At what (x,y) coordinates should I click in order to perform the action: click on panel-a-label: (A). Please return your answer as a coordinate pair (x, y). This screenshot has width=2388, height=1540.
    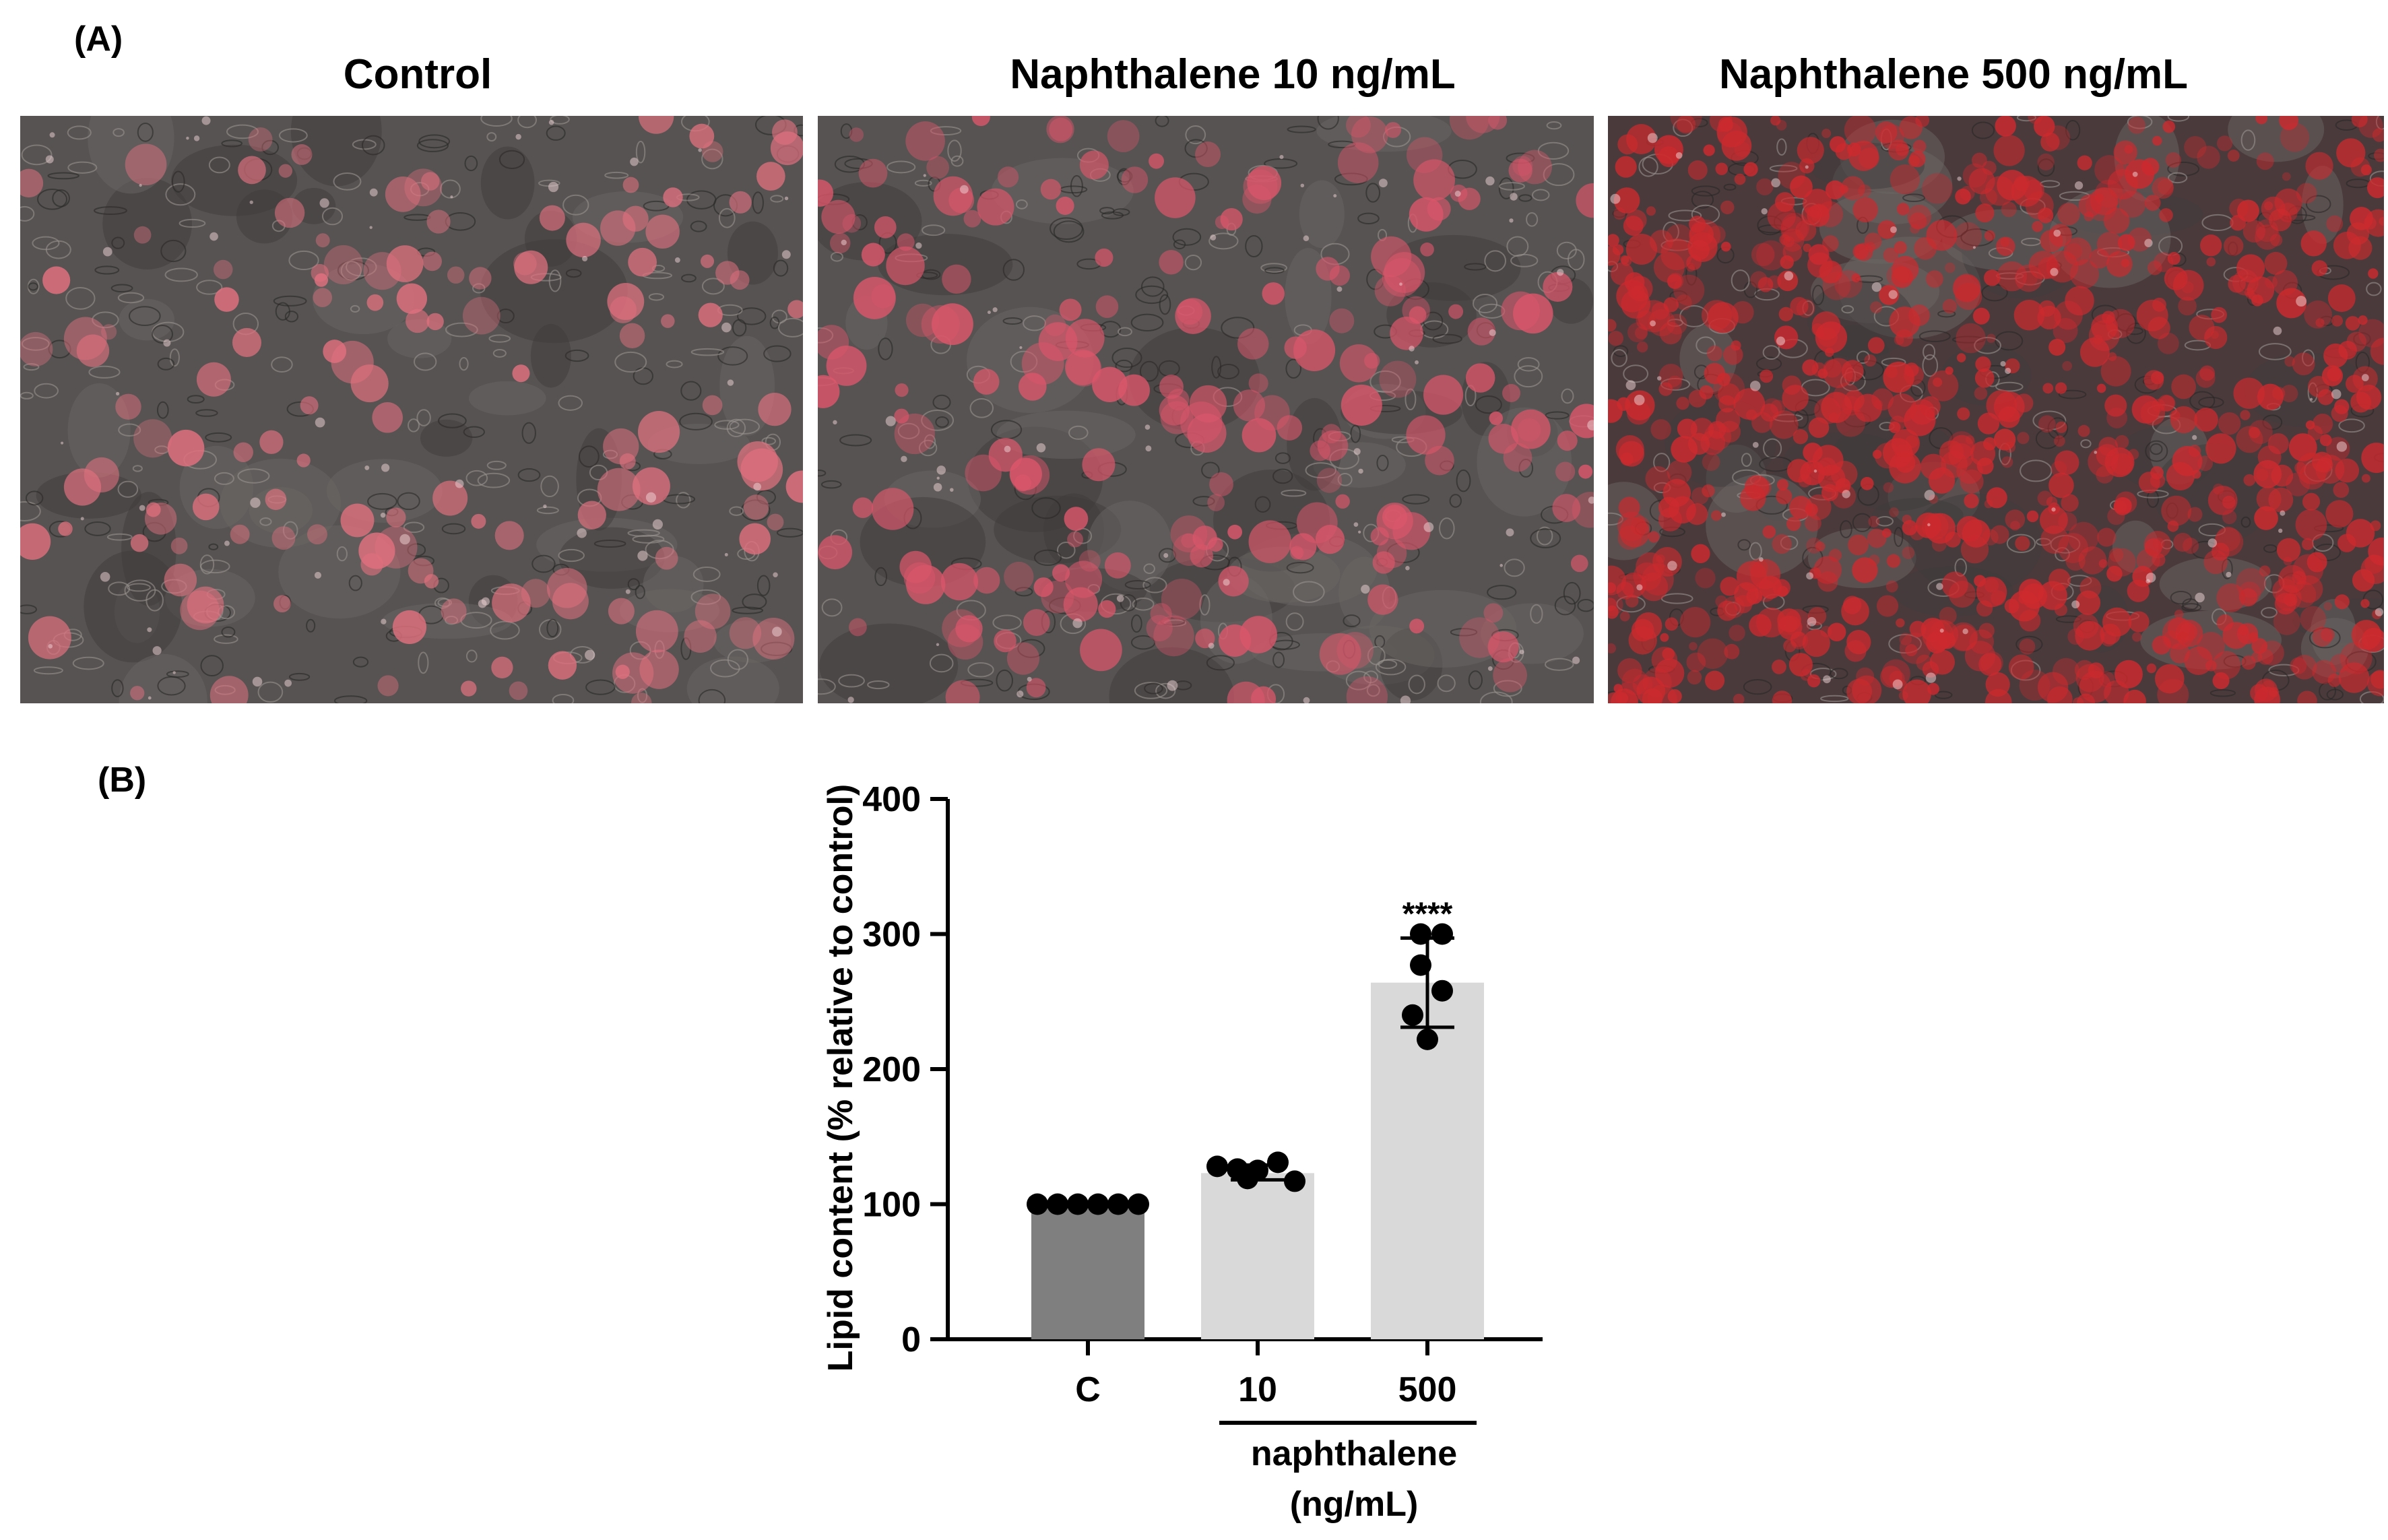
    Looking at the image, I should click on (98, 39).